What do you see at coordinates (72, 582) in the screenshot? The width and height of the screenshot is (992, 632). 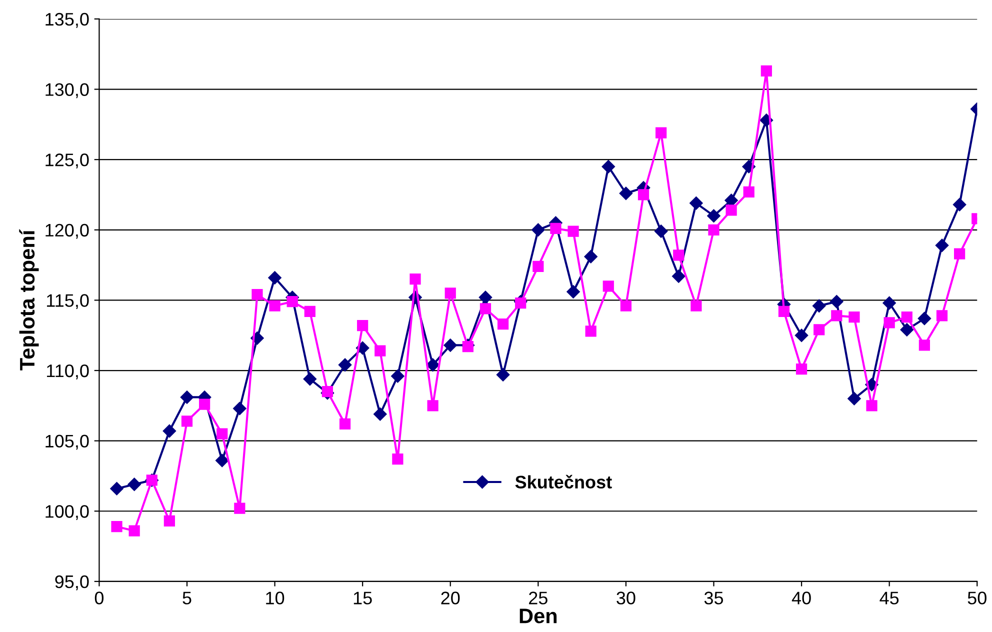 I see `y-tick-label: 95,0` at bounding box center [72, 582].